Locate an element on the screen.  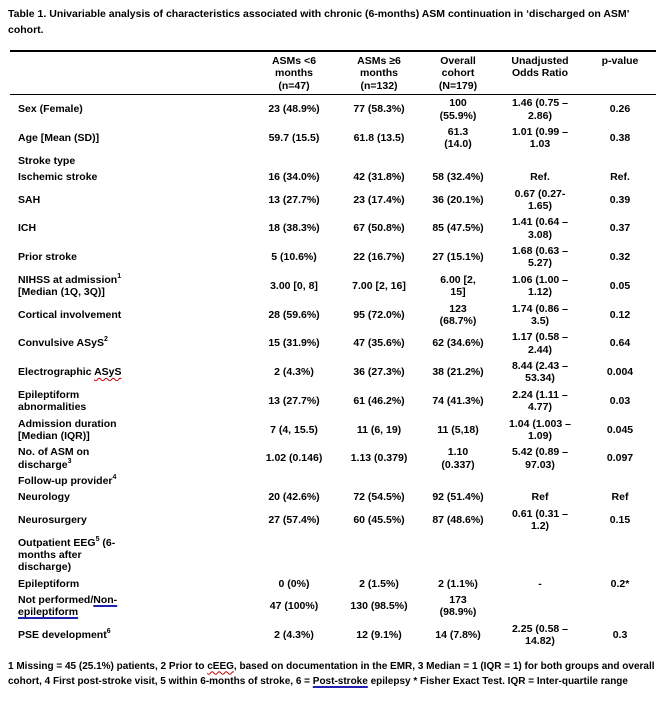
unadjusted-odds-ratio-header: Unadjusted Odds Ratio is located at coordinates (540, 73).